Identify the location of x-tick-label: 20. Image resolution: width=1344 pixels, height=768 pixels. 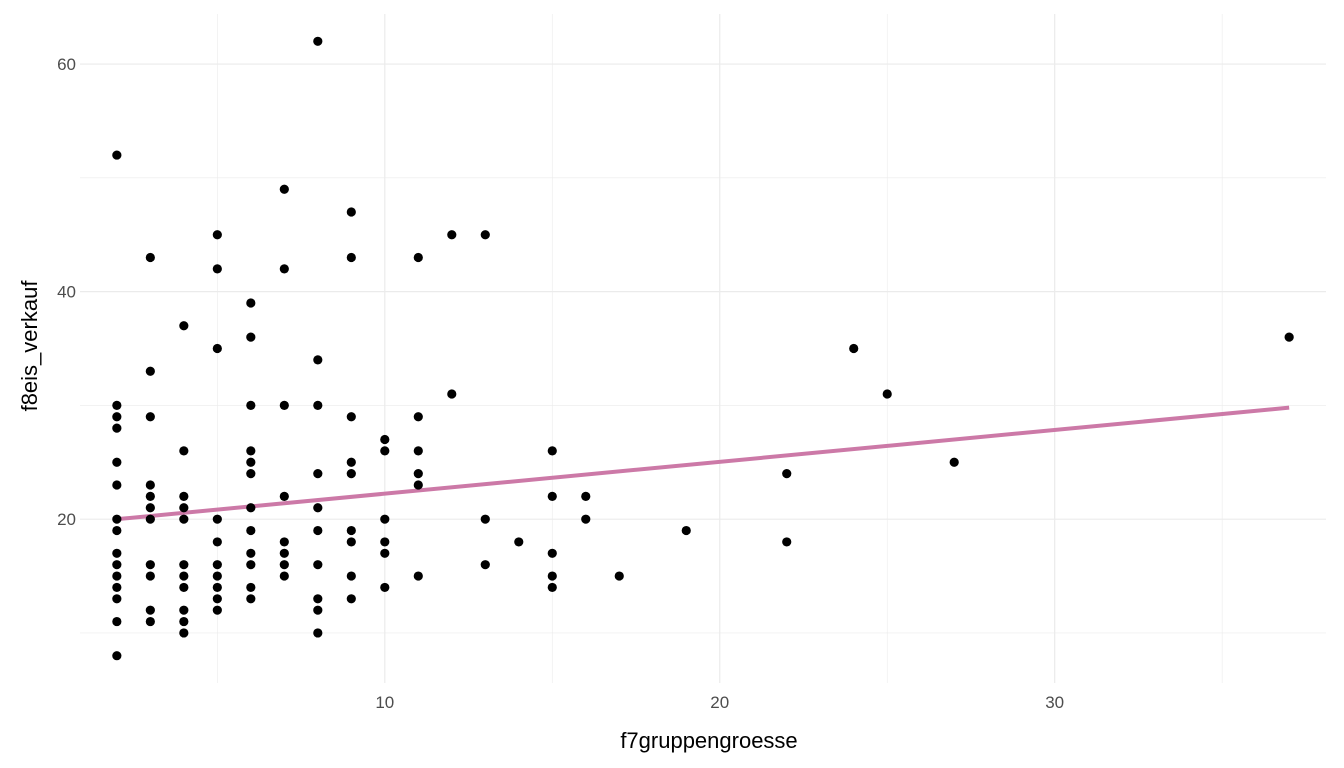
(719, 702).